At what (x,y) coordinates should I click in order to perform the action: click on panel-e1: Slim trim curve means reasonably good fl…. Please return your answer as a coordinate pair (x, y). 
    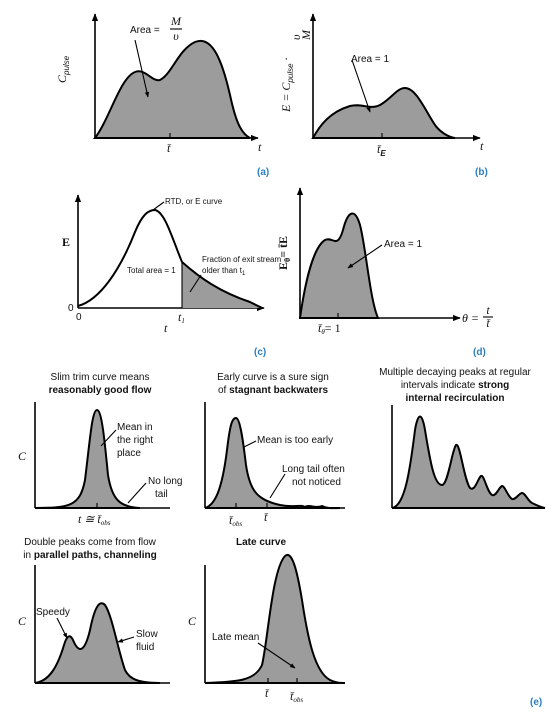
    Looking at the image, I should click on (100, 449).